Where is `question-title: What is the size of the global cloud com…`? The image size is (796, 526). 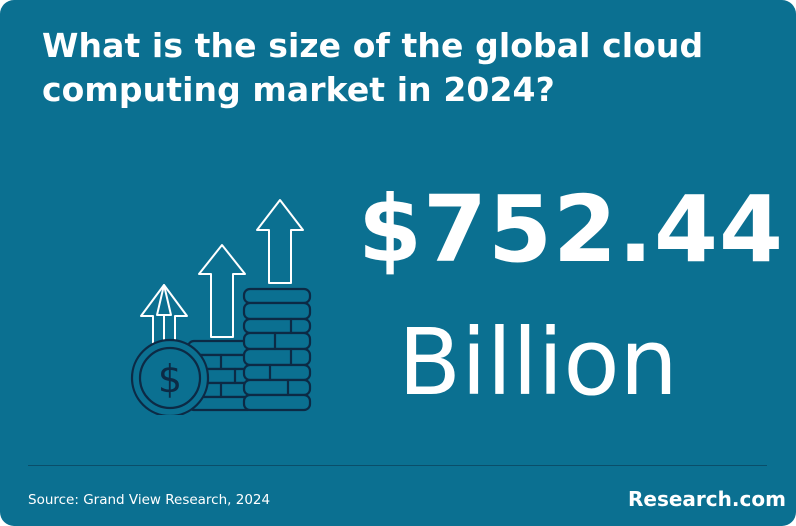 question-title: What is the size of the global cloud com… is located at coordinates (373, 67).